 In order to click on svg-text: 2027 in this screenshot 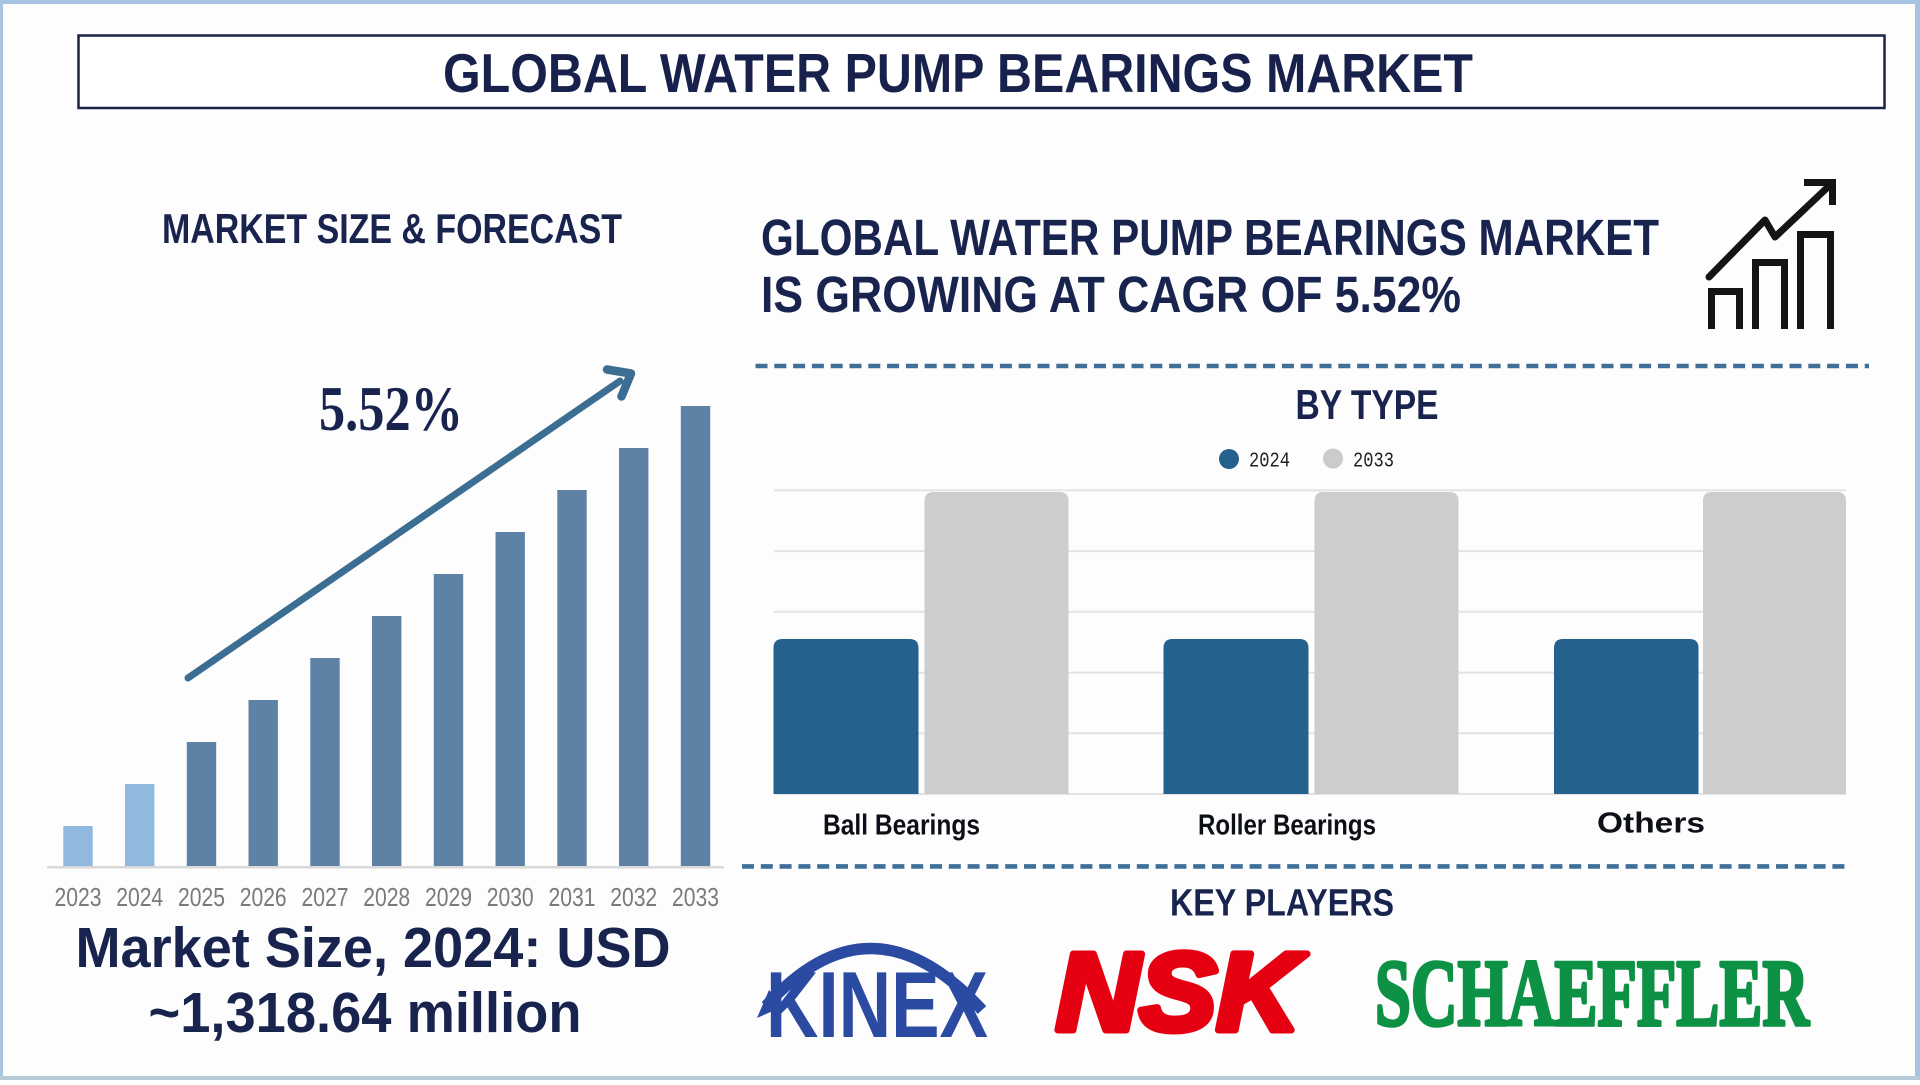, I will do `click(325, 897)`.